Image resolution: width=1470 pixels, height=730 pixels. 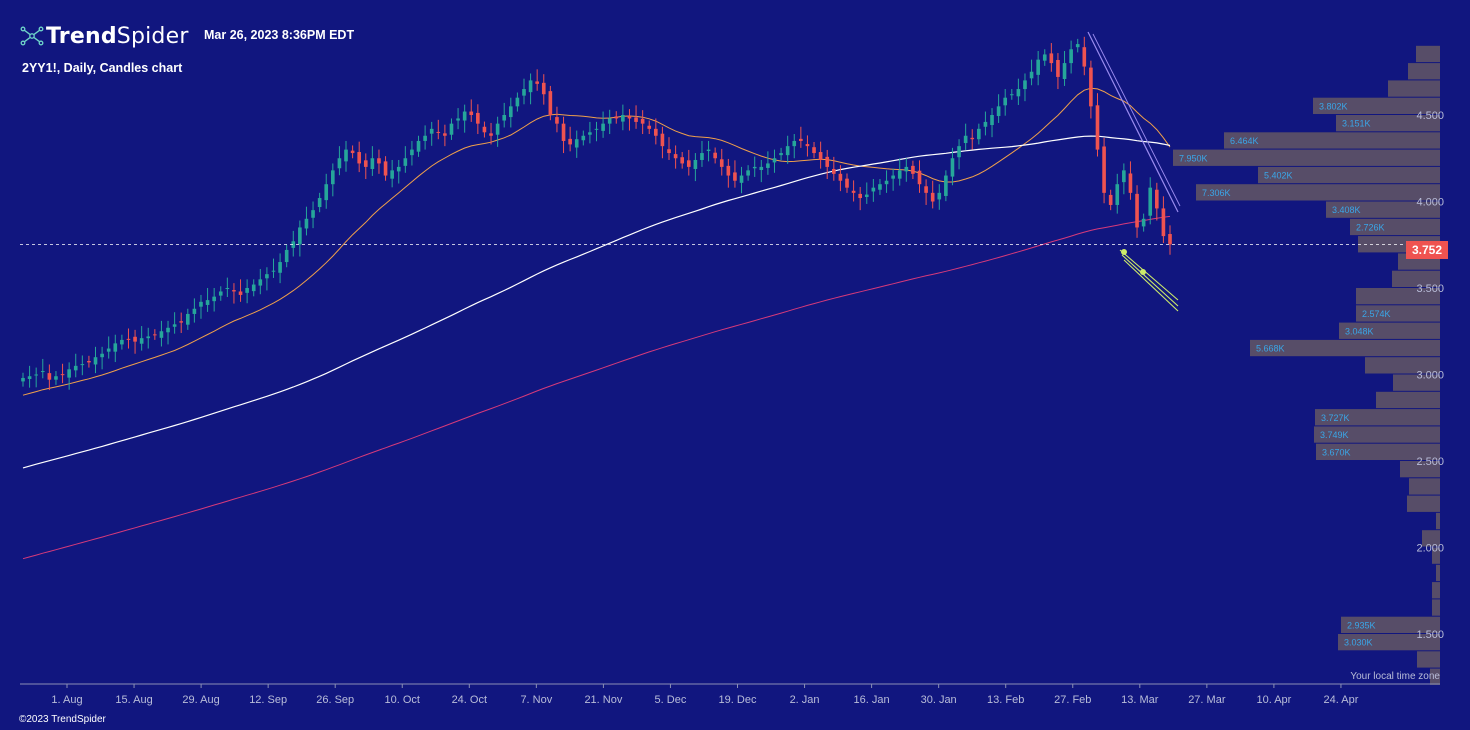 What do you see at coordinates (1334, 435) in the screenshot?
I see `volume-profile-label: 3.749K` at bounding box center [1334, 435].